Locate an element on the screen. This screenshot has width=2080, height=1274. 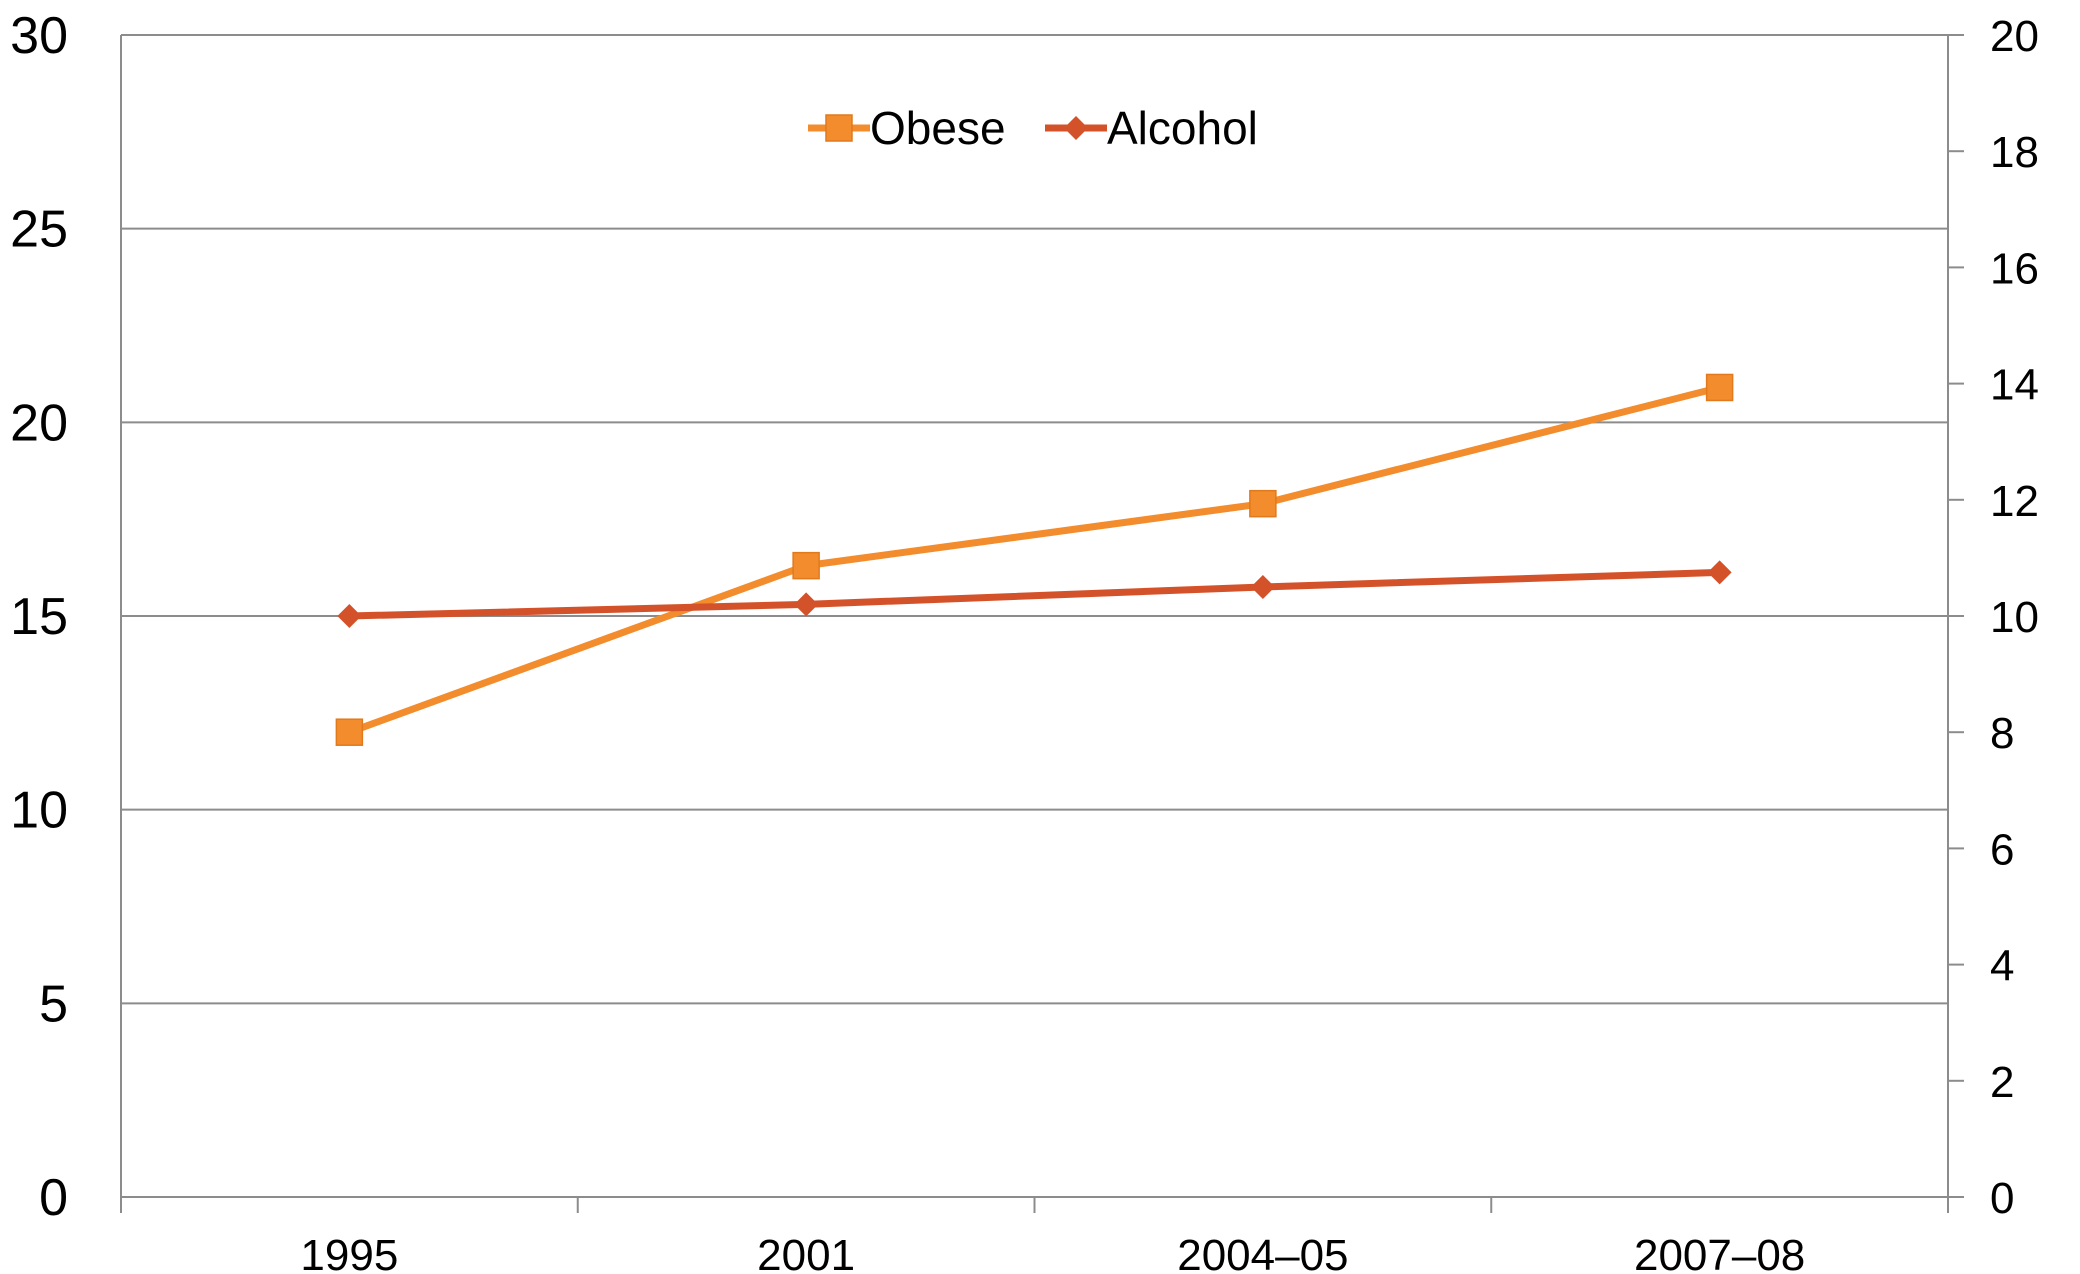
legend-label: Alcohol is located at coordinates (1182, 128).